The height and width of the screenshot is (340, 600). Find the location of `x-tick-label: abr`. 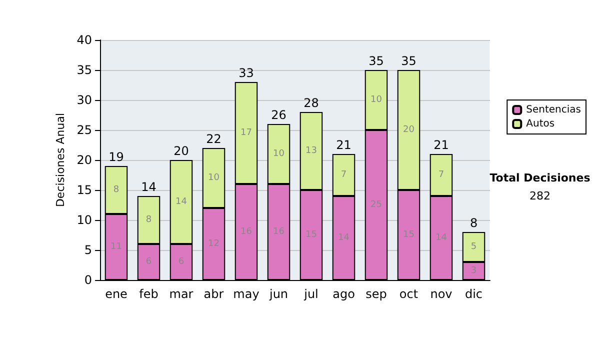

x-tick-label: abr is located at coordinates (214, 294).